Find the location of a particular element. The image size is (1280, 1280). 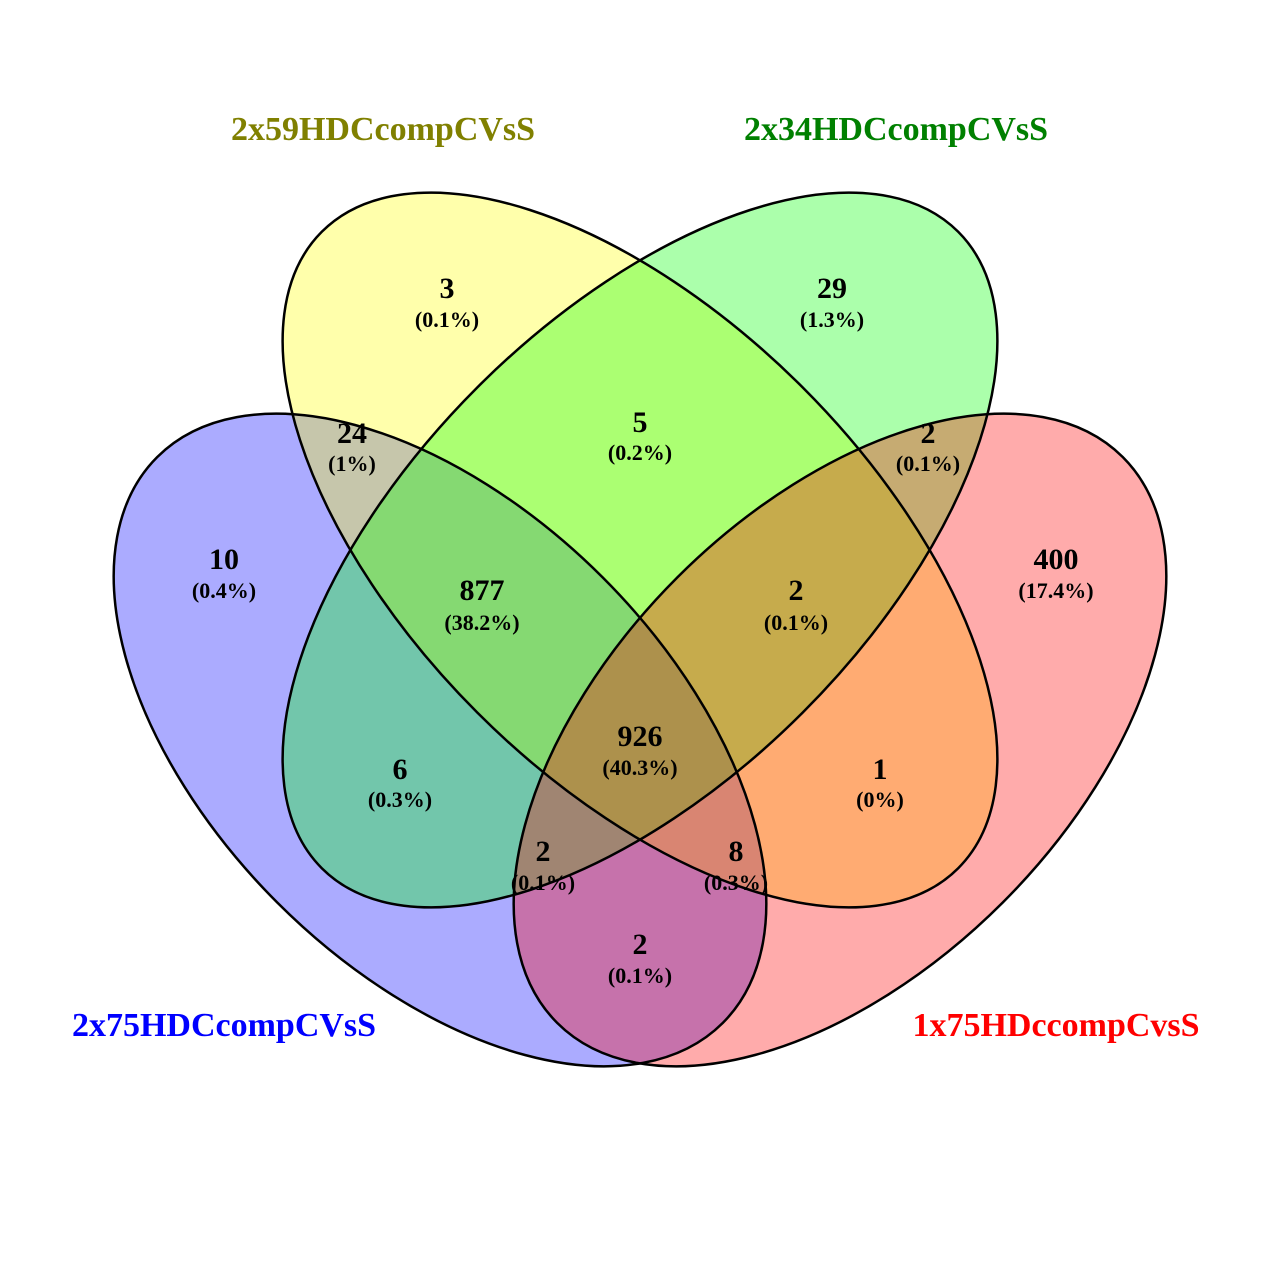

region-percent: (1.3%) is located at coordinates (832, 319).